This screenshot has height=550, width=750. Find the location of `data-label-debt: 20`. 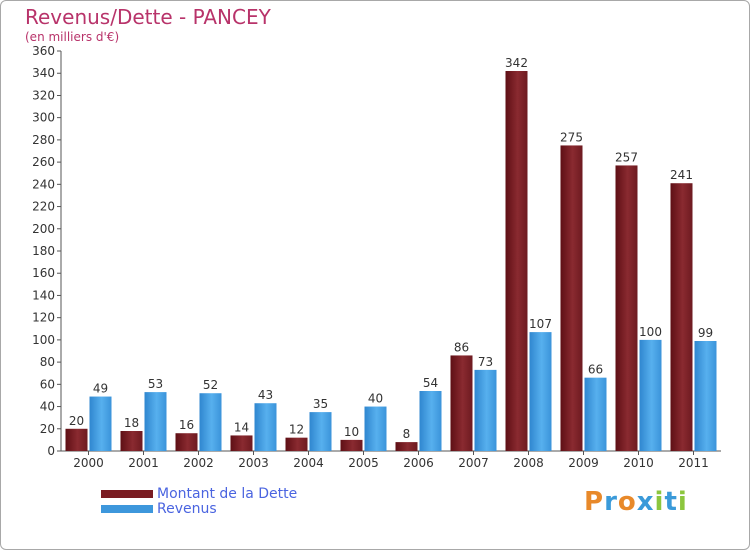

data-label-debt: 20 is located at coordinates (76, 421).